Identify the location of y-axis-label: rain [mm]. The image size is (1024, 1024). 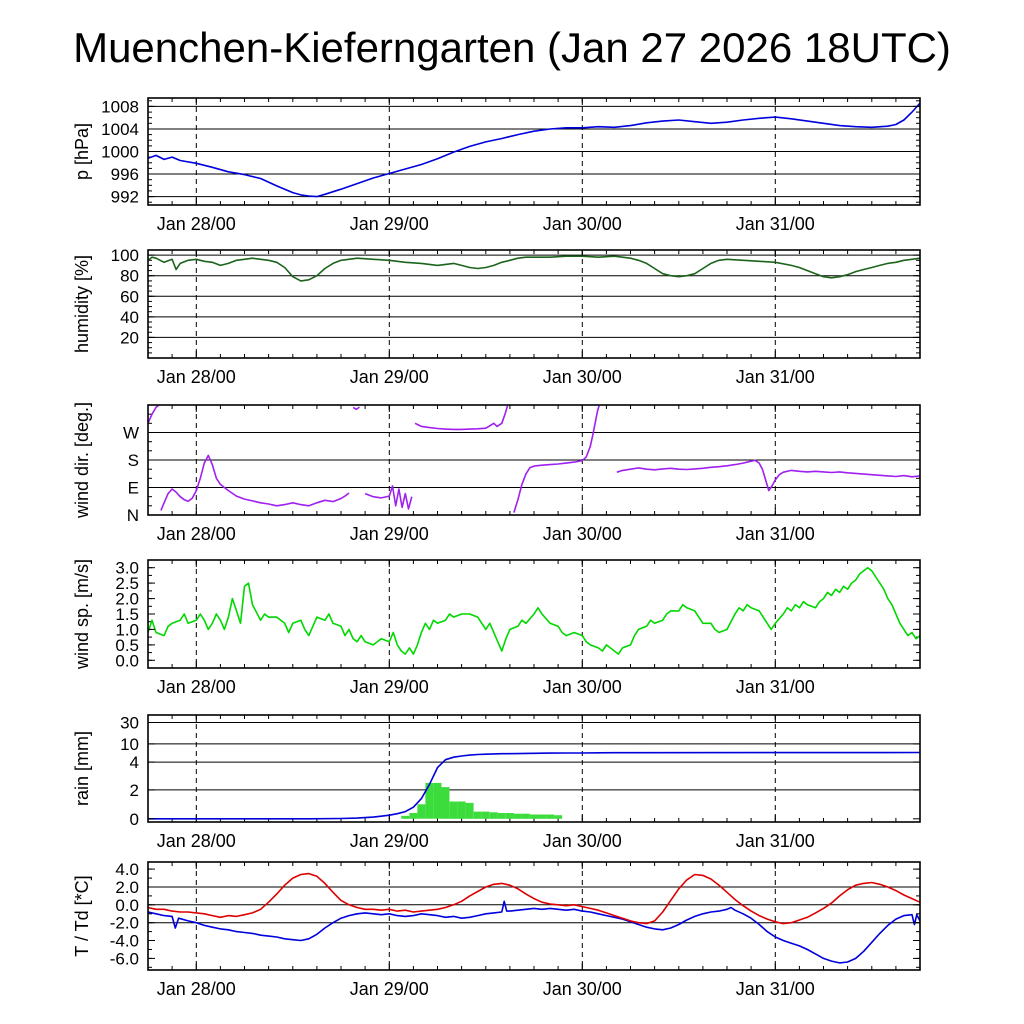
(82, 768).